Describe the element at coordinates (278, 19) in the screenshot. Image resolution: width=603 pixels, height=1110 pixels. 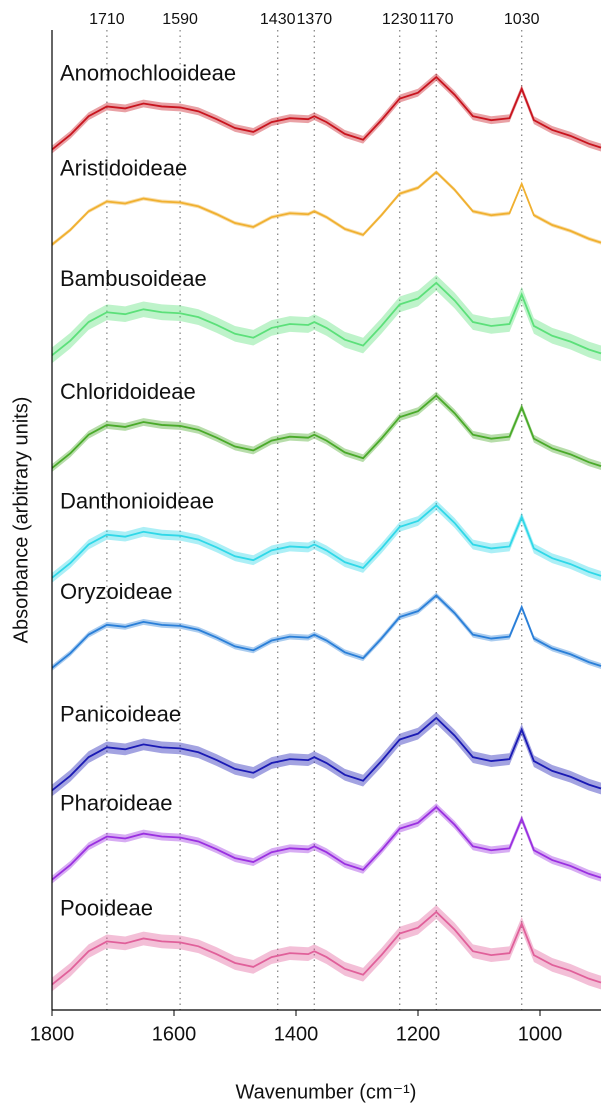
I see `top-tick-label: 1430` at that location.